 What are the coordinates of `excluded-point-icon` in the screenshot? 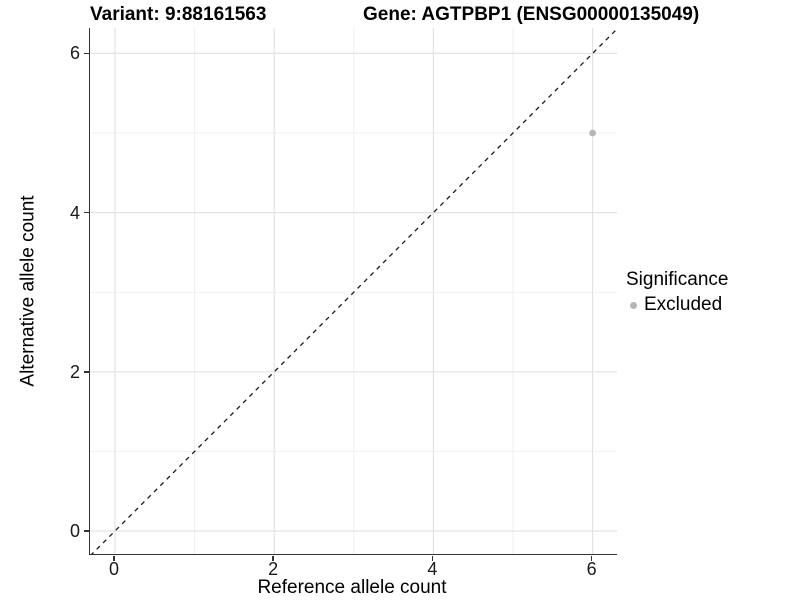 It's located at (633, 305).